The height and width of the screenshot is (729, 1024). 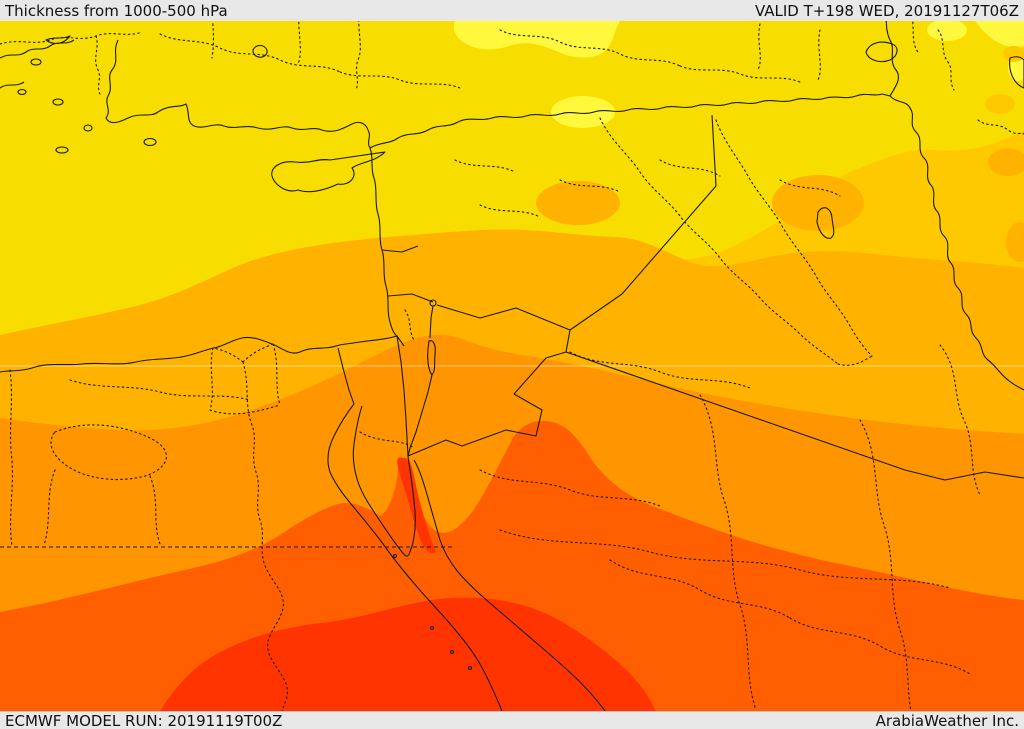 What do you see at coordinates (794, 238) in the screenshot?
I see `dotted-tigris-river` at bounding box center [794, 238].